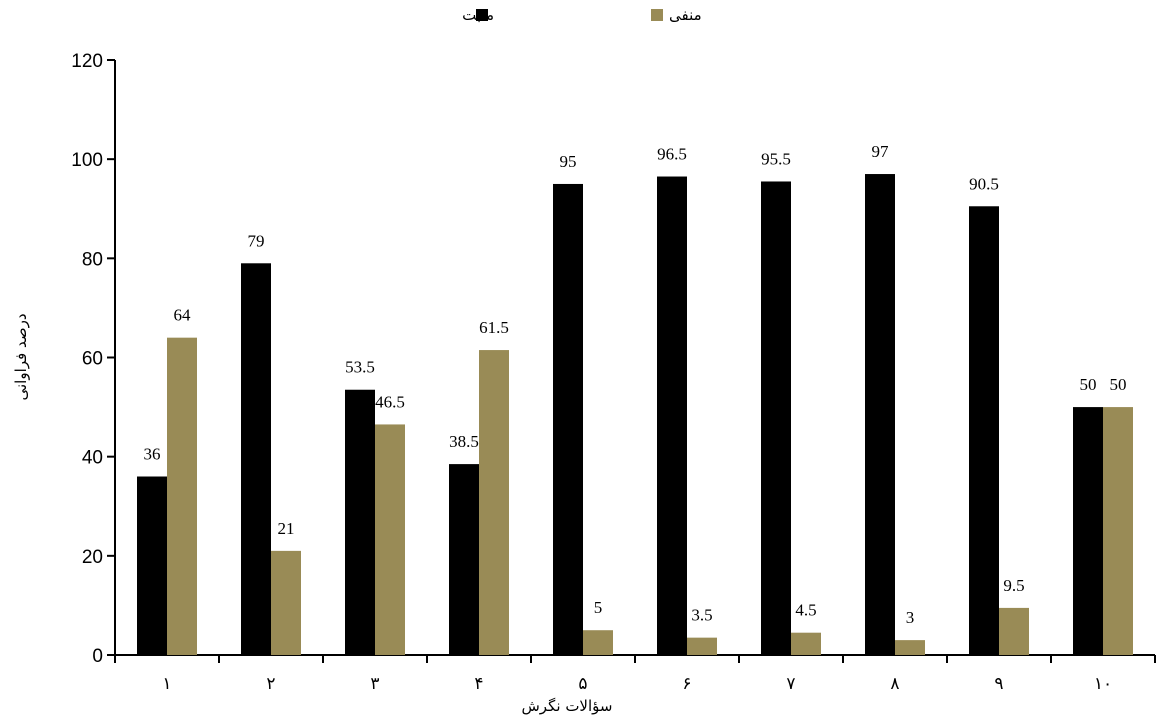  Describe the element at coordinates (567, 706) in the screenshot. I see `x-axis-title: سؤالات نگرش` at that location.